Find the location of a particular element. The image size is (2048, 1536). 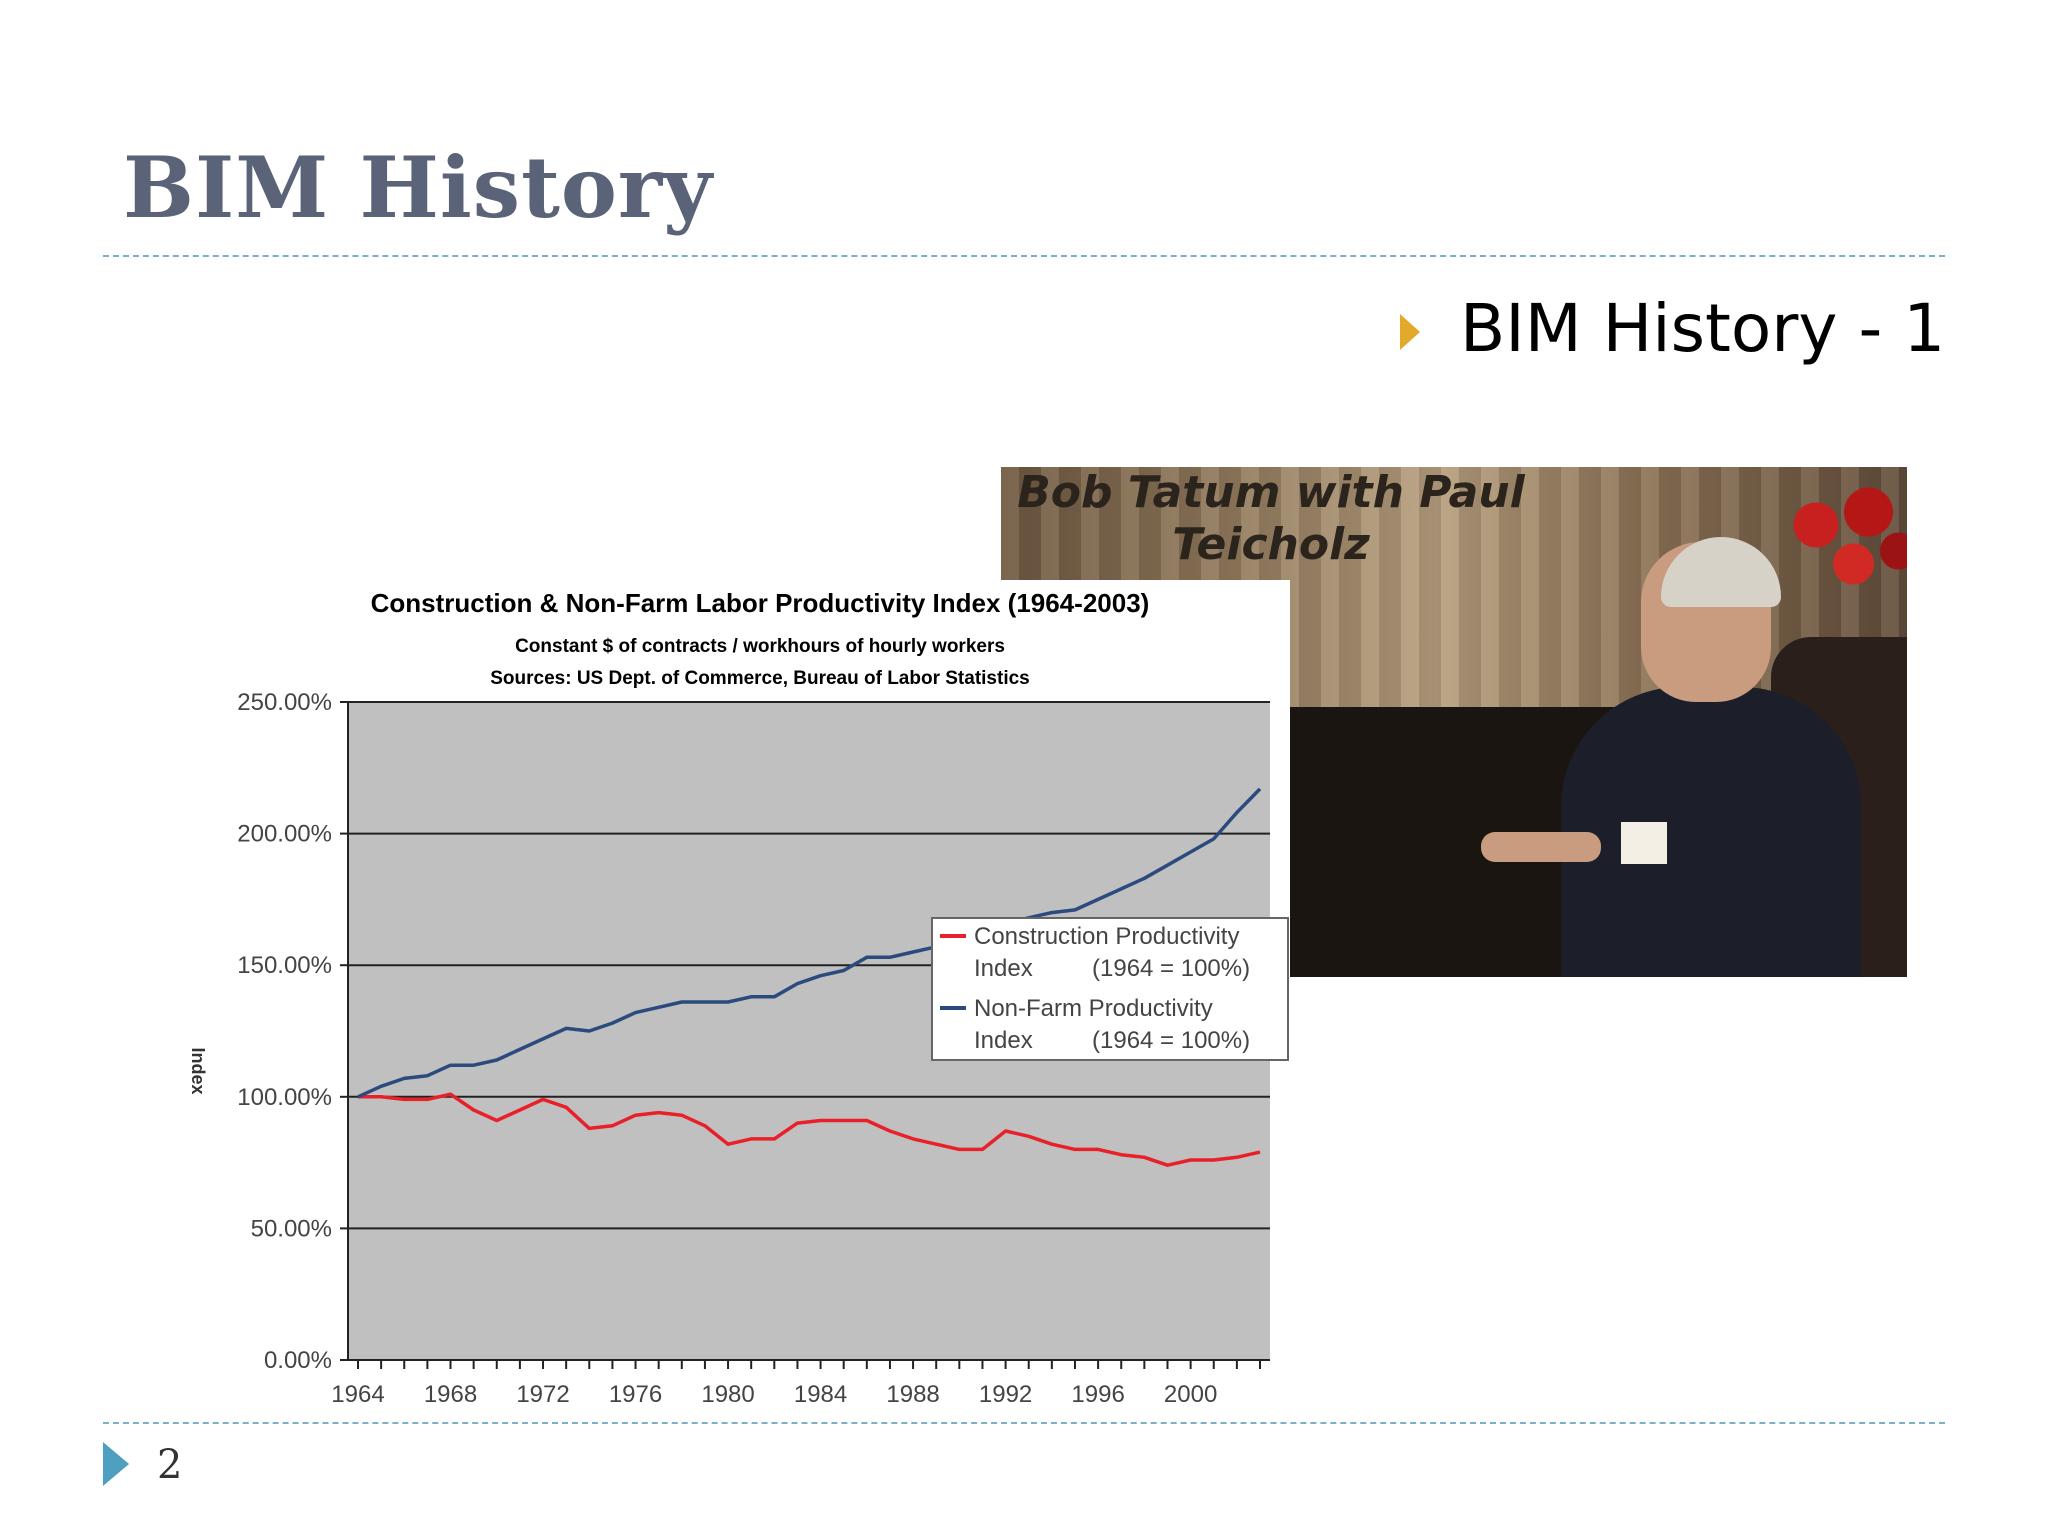

y-tick-label: 150.00% is located at coordinates (284, 965).